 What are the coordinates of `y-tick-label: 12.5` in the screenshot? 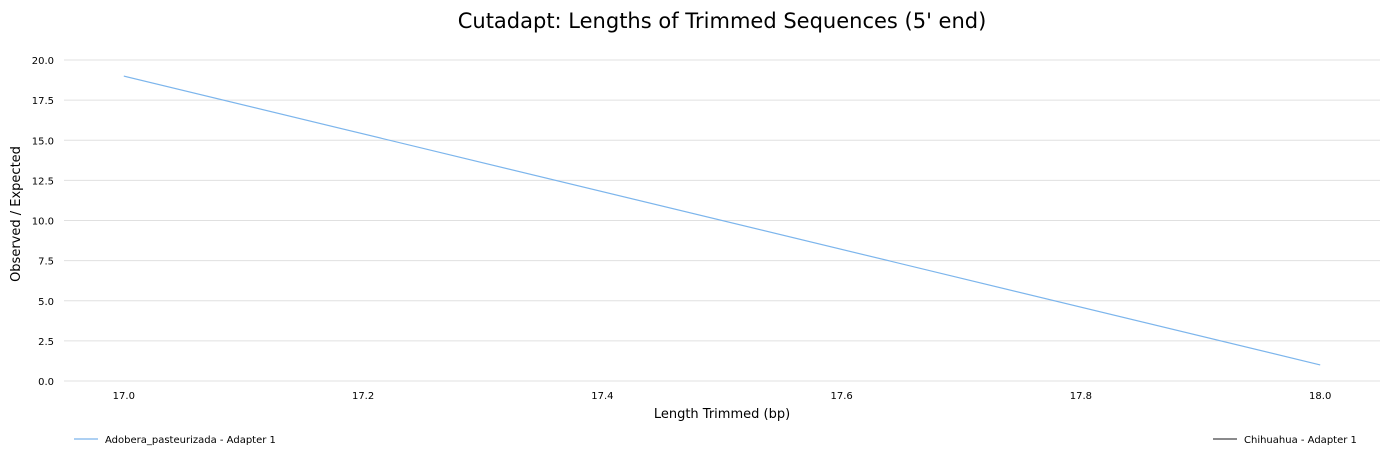 It's located at (43, 181).